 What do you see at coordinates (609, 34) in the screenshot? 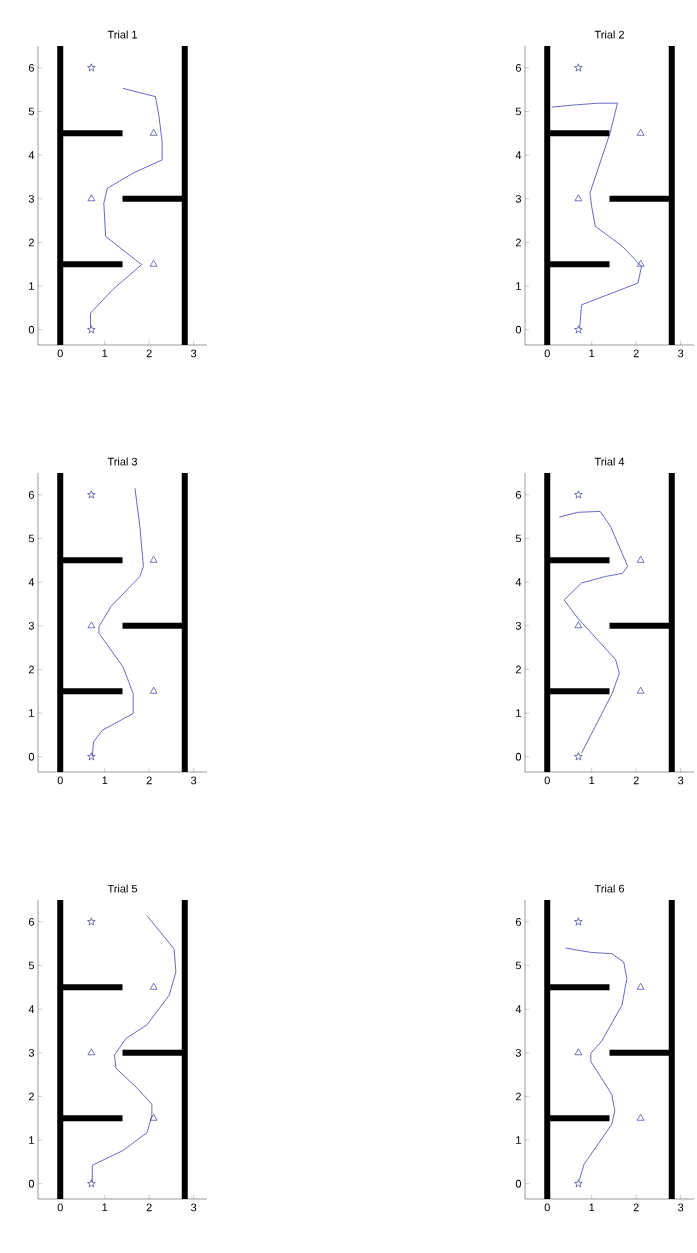
I see `chart-title: Trial 2` at bounding box center [609, 34].